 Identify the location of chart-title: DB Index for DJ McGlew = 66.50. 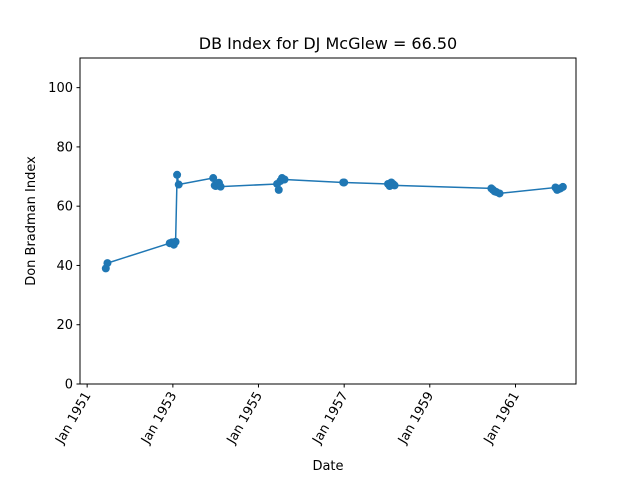
(328, 43).